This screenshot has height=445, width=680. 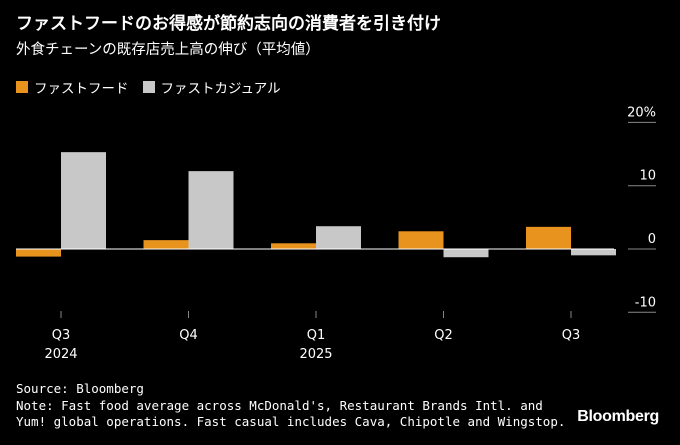 What do you see at coordinates (80, 388) in the screenshot?
I see `source-note: Source: Bloomberg` at bounding box center [80, 388].